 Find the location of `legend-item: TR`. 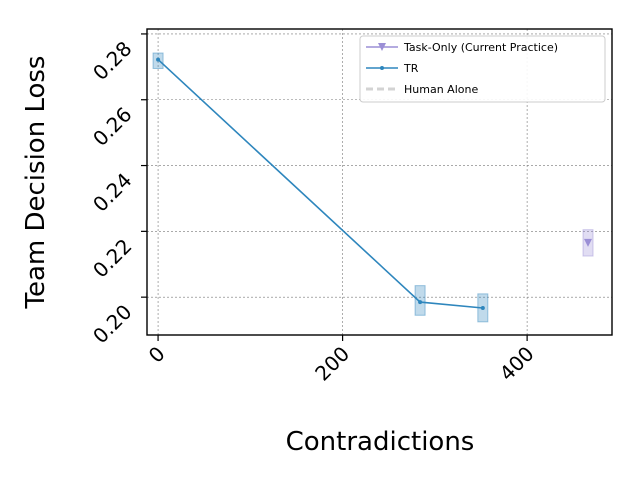

legend-item: TR is located at coordinates (392, 68).